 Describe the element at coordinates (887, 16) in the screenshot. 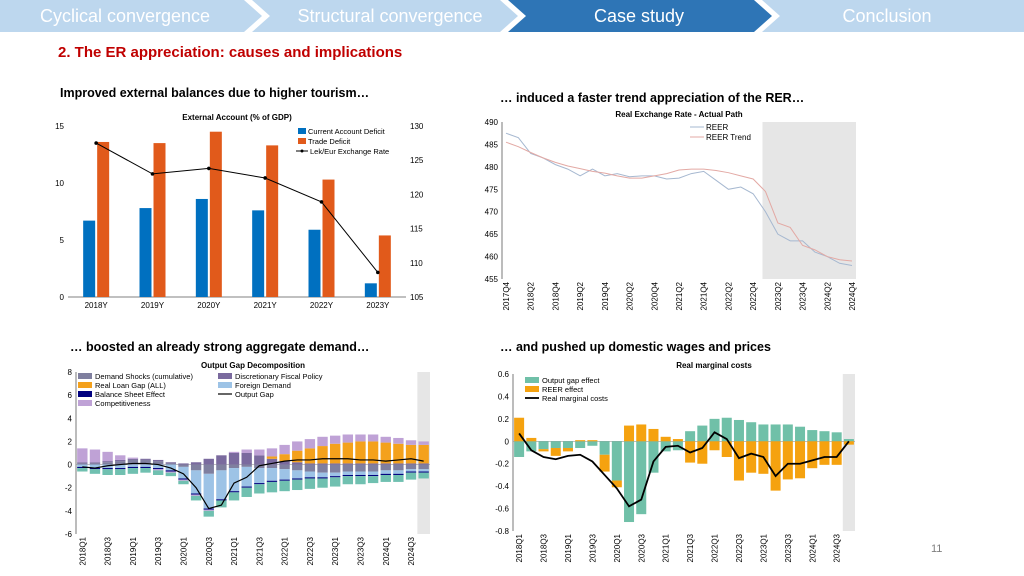

I see `tab-conclusion: Conclusion` at that location.